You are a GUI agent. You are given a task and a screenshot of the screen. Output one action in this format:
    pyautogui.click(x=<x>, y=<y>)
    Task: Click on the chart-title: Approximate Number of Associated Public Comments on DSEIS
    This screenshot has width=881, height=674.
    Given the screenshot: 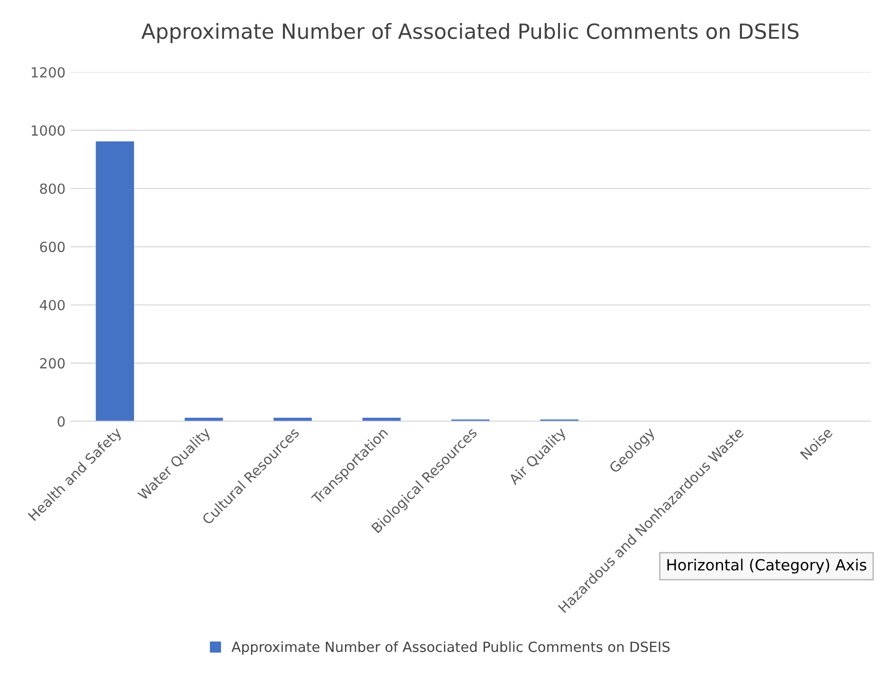 What is the action you would take?
    pyautogui.click(x=470, y=33)
    